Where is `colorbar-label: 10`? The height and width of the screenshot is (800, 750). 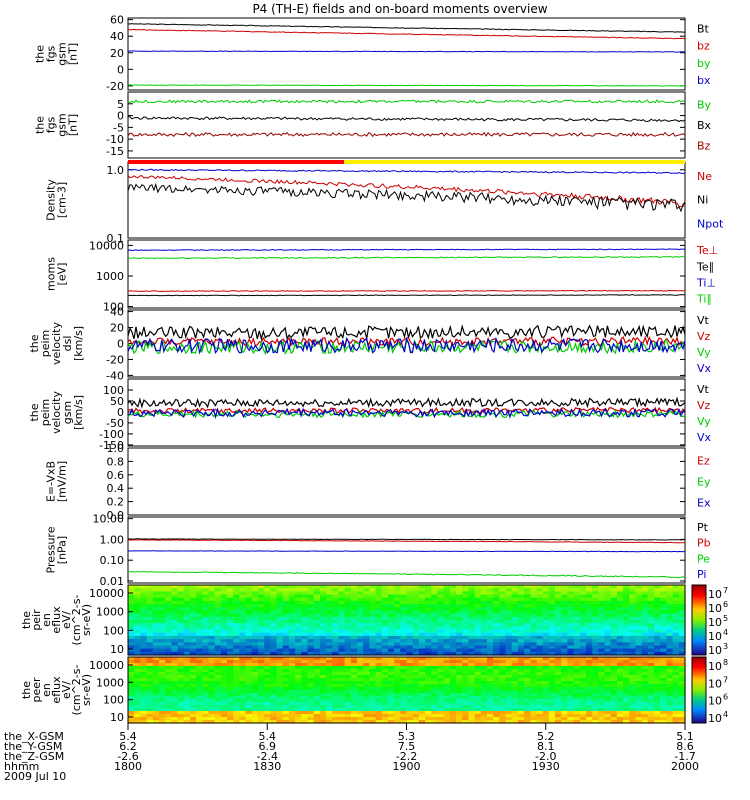
colorbar-label: 10 is located at coordinates (715, 636).